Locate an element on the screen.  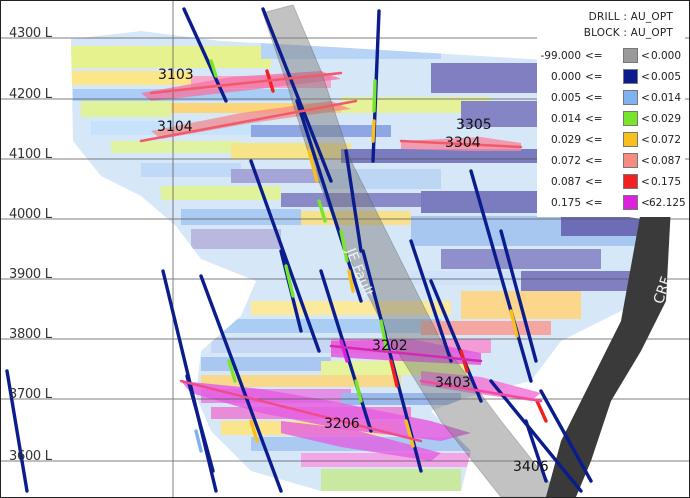
legend-max: 0.087 is located at coordinates (665, 161).